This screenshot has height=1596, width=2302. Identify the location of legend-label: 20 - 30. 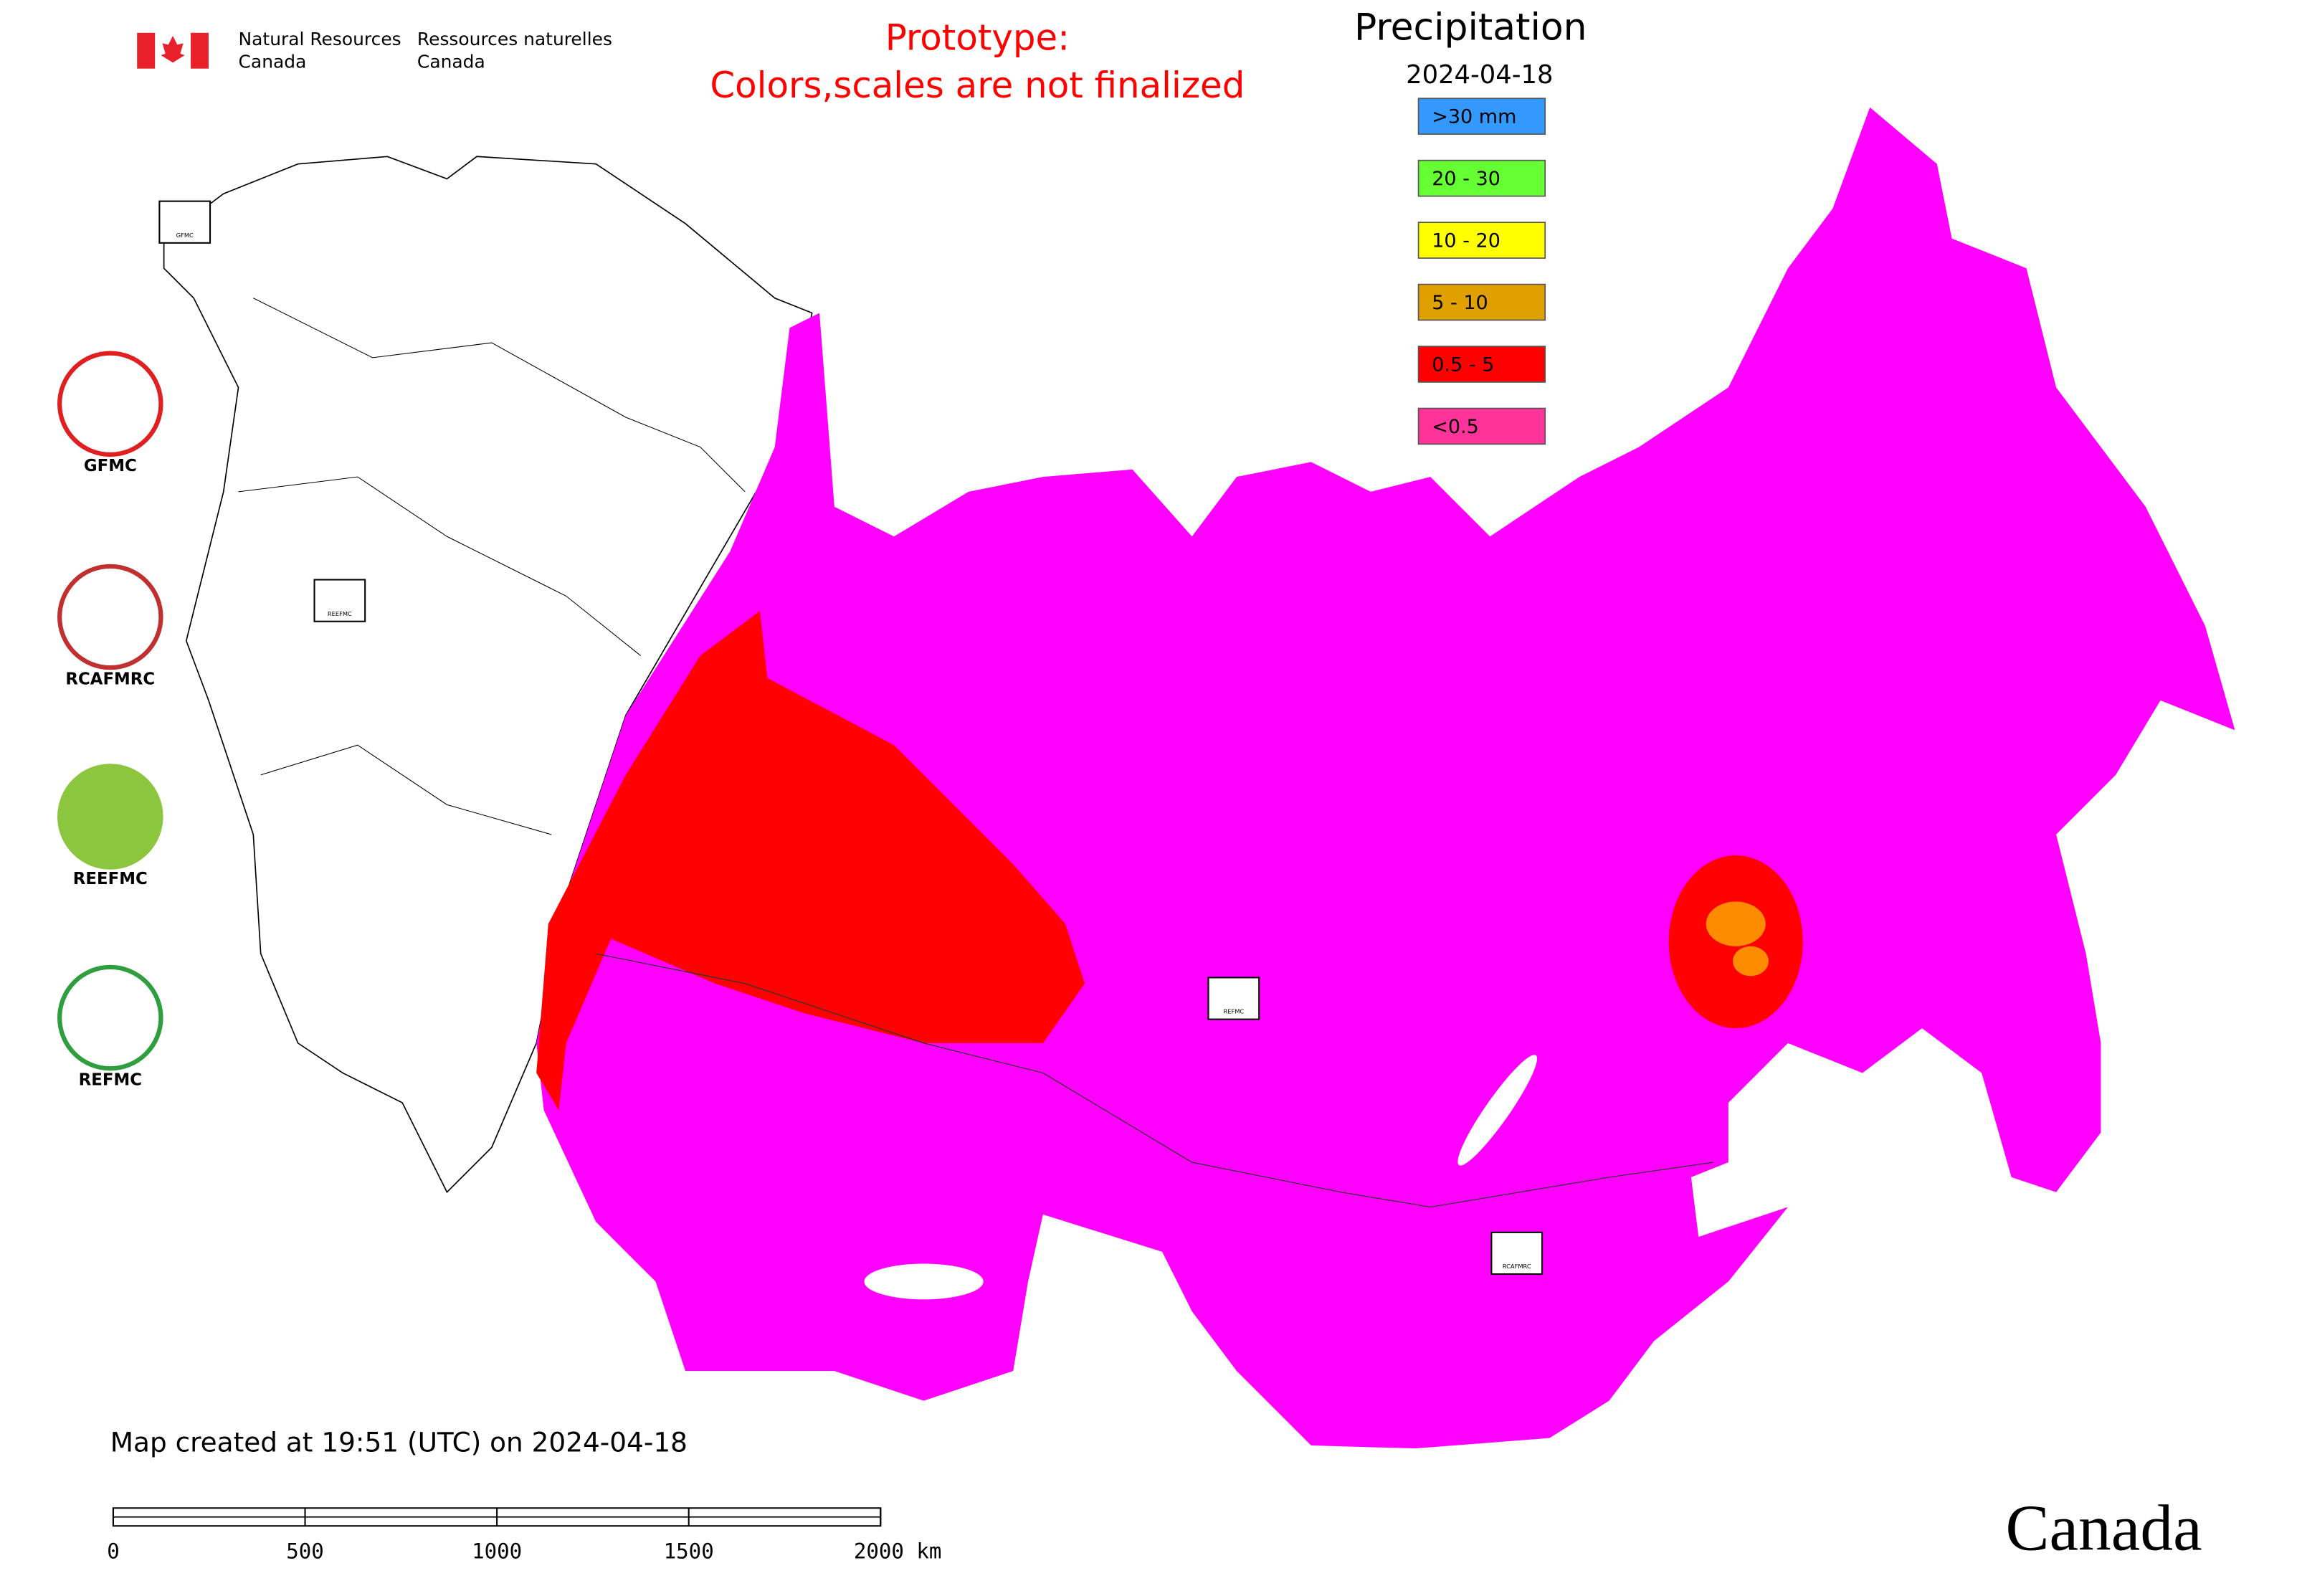
(1466, 179).